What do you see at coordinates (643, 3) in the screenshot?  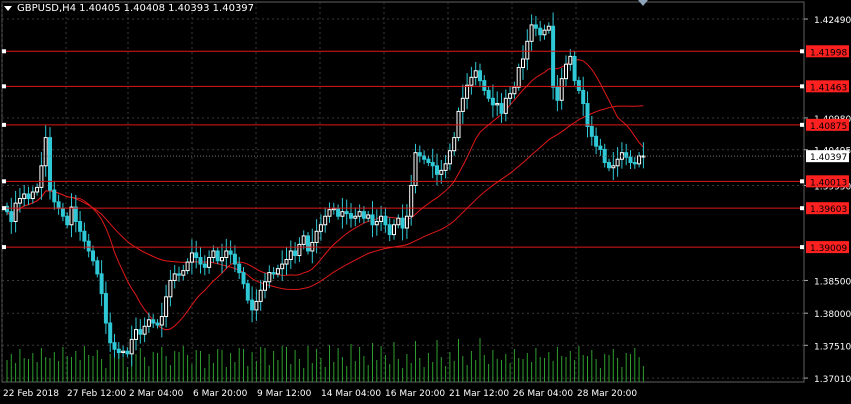 I see `chart-shift-marker-icon` at bounding box center [643, 3].